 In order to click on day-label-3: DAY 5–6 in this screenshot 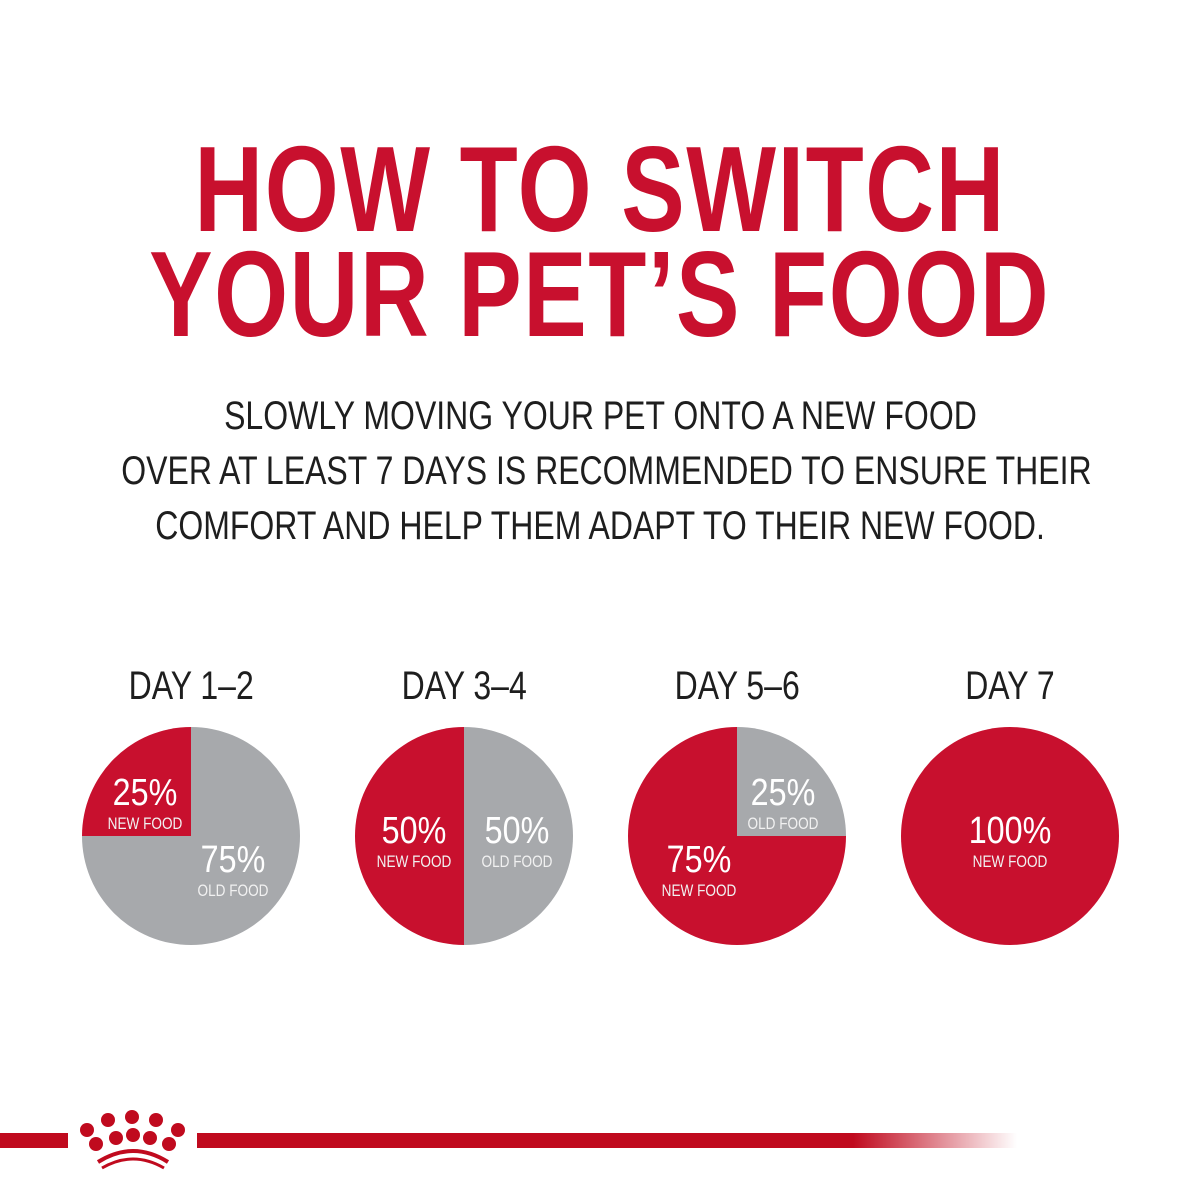, I will do `click(737, 686)`.